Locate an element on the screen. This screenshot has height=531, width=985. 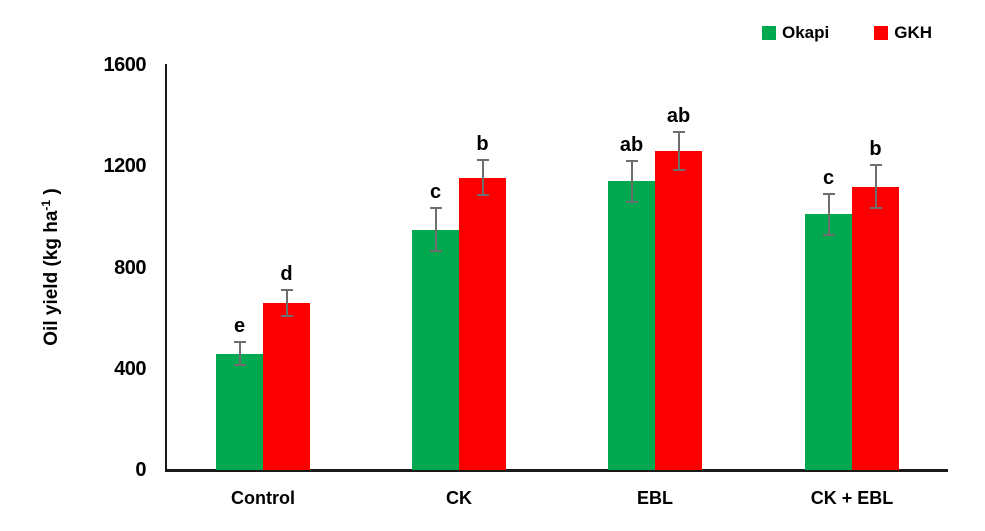
x-category-label: CK is located at coordinates (459, 498).